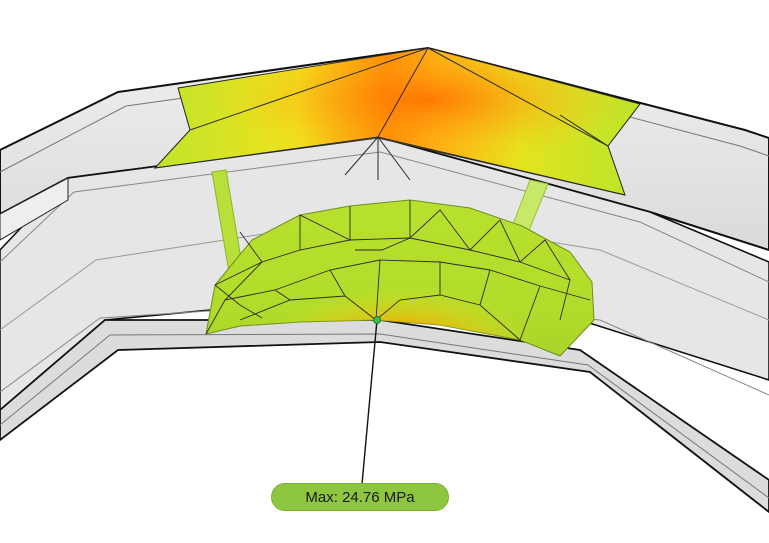  Describe the element at coordinates (34, 209) in the screenshot. I see `left-shell-strip` at that location.